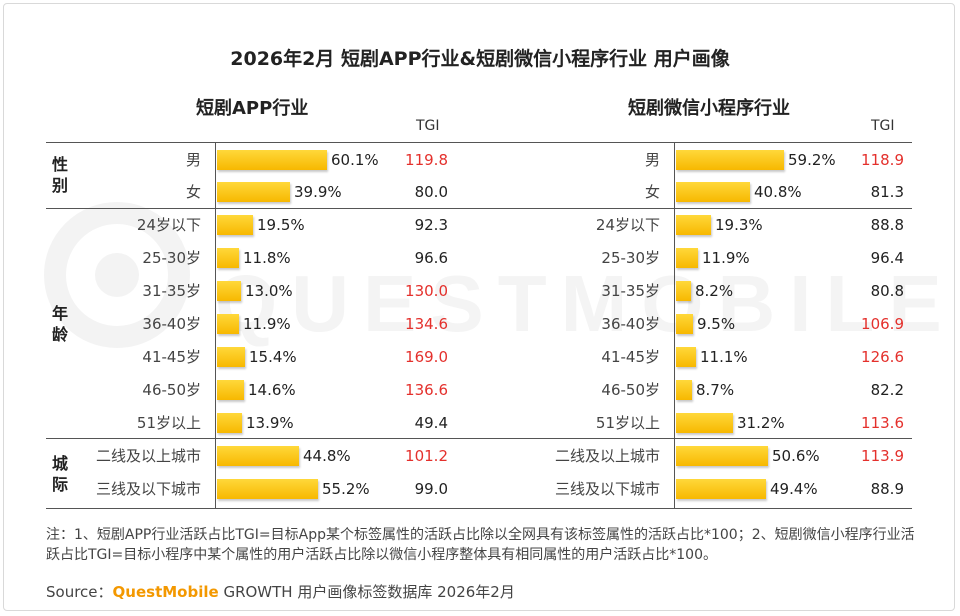 The width and height of the screenshot is (960, 616). What do you see at coordinates (794, 489) in the screenshot?
I see `bar-value-label: 49.4%` at bounding box center [794, 489].